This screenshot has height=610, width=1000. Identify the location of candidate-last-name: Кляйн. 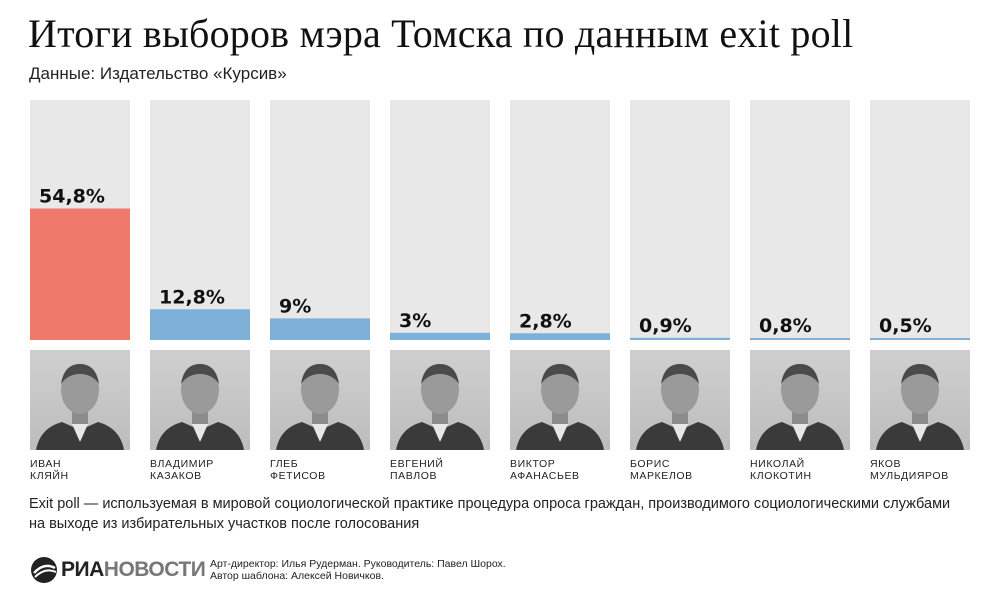
(49, 476).